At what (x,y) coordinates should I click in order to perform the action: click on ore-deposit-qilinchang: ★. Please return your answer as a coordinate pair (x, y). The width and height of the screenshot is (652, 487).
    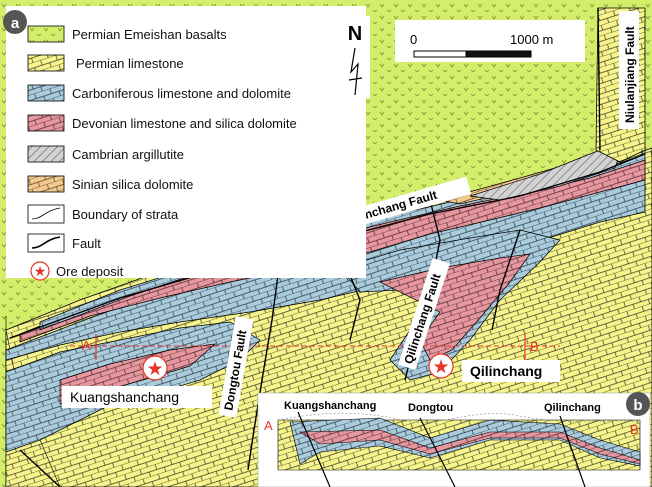
    Looking at the image, I should click on (441, 366).